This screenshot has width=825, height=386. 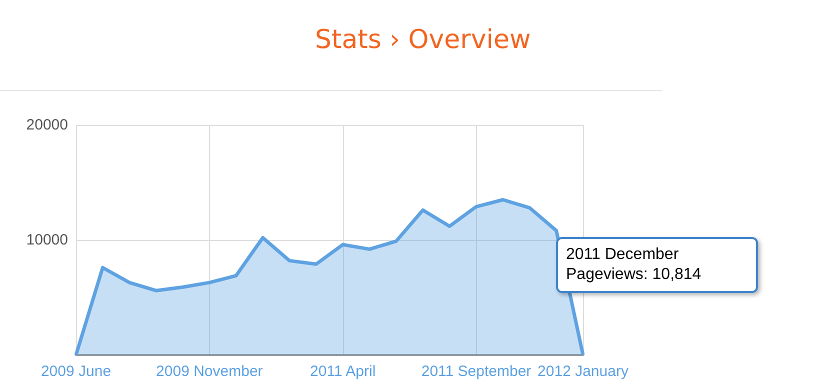 I want to click on x-tick-label: 2009 November, so click(x=209, y=371).